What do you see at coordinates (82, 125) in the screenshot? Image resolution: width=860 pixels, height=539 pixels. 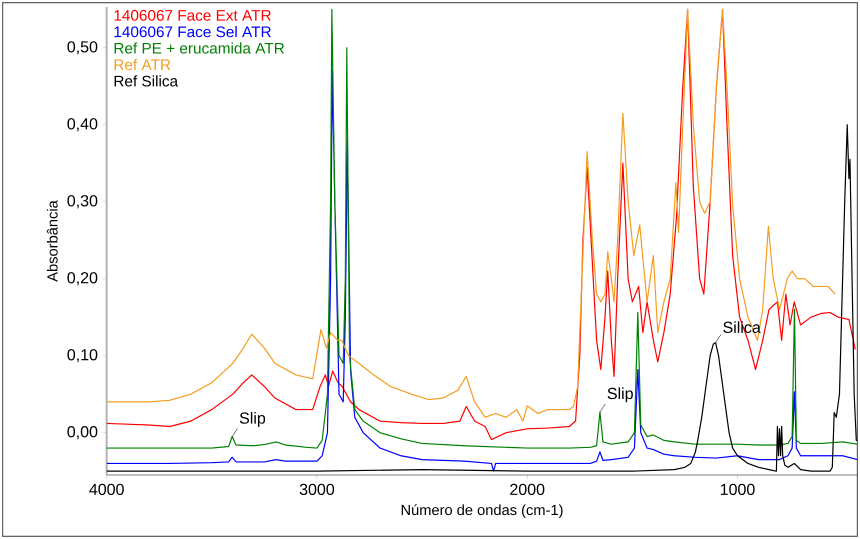 I see `y-tick-label: 0,40` at bounding box center [82, 125].